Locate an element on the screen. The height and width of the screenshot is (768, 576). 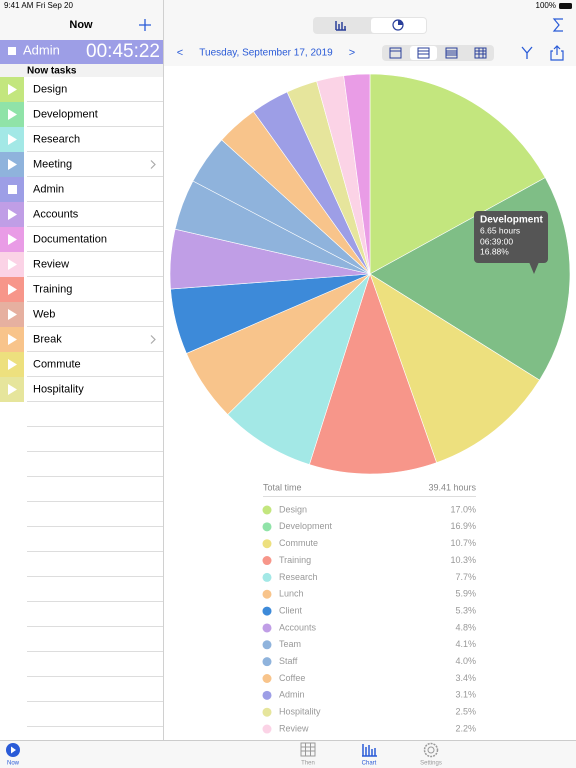
date-label: Tuesday, September 17, 2019 is located at coordinates (266, 53).